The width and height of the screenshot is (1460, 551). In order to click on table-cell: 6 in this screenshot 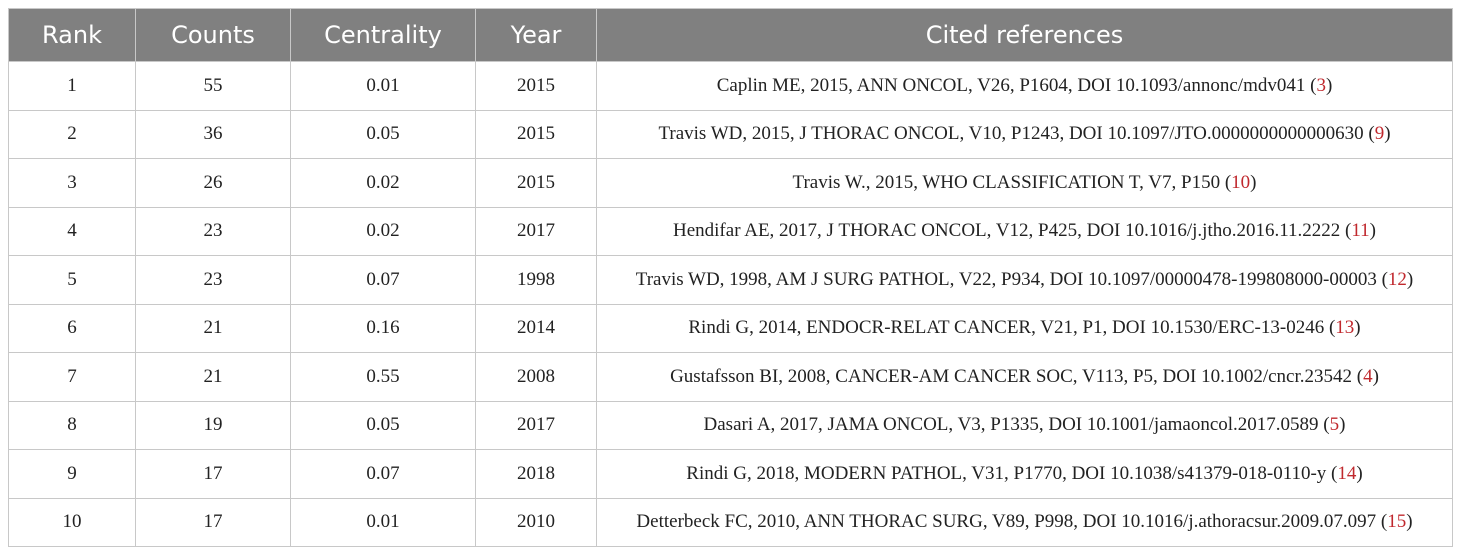, I will do `click(72, 328)`.